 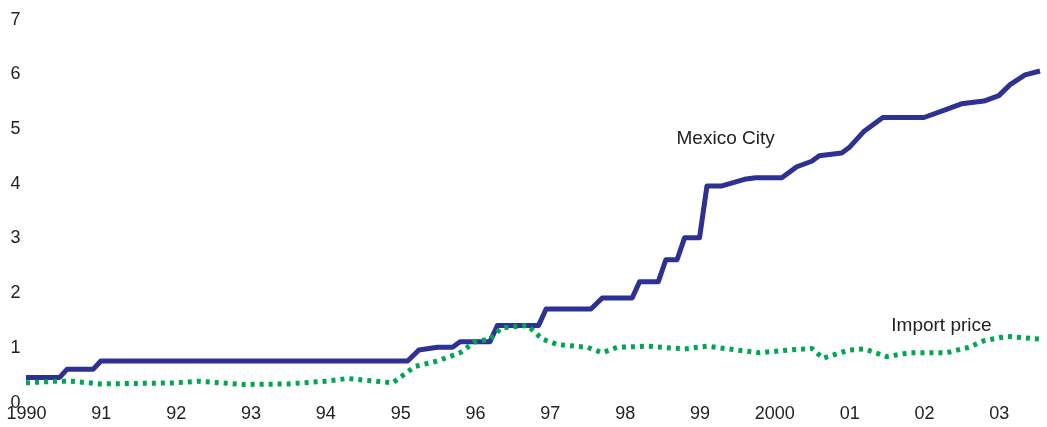 What do you see at coordinates (849, 412) in the screenshot?
I see `x-tick-label: 01` at bounding box center [849, 412].